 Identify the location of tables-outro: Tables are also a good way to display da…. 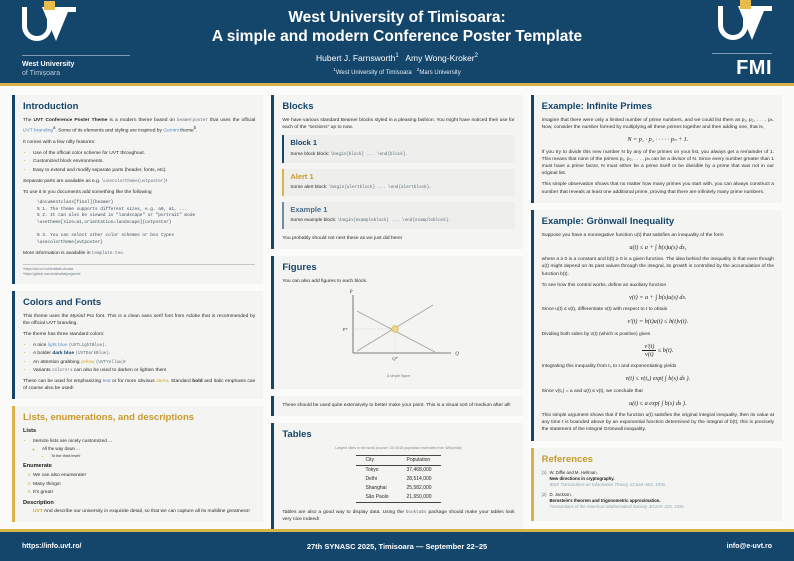
(398, 516).